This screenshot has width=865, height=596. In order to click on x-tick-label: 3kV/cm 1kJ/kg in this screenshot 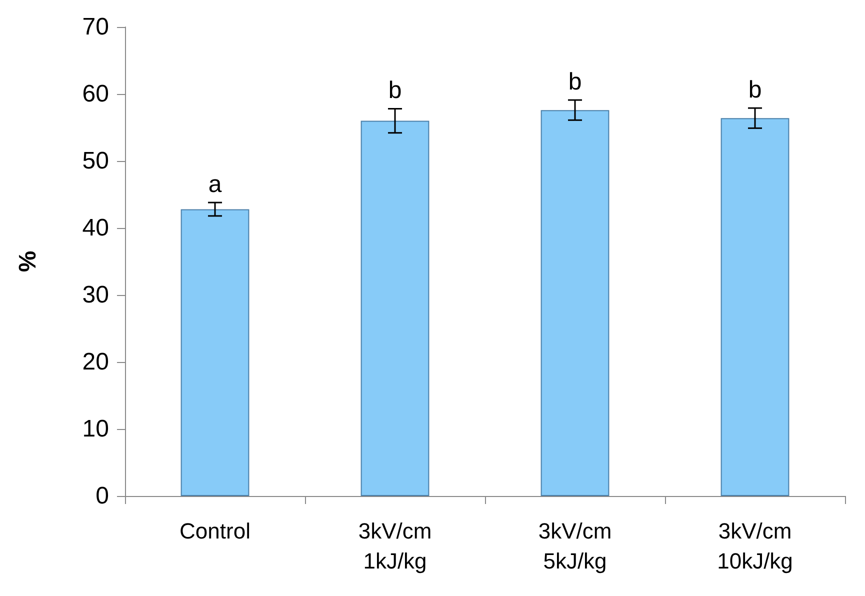, I will do `click(395, 546)`.